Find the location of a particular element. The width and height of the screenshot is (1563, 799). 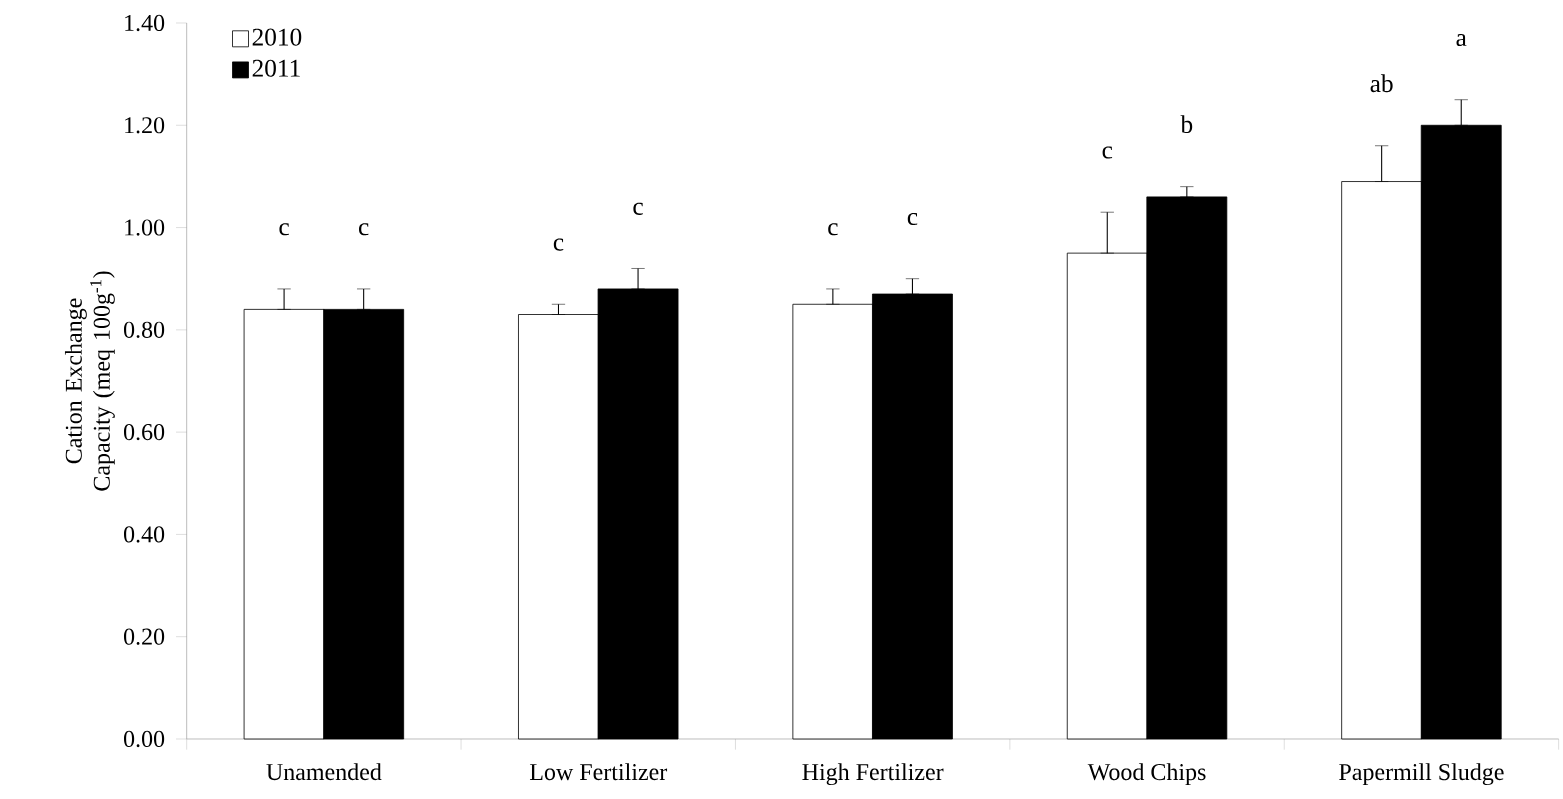

x-tick-label: Wood Chips is located at coordinates (1146, 774).